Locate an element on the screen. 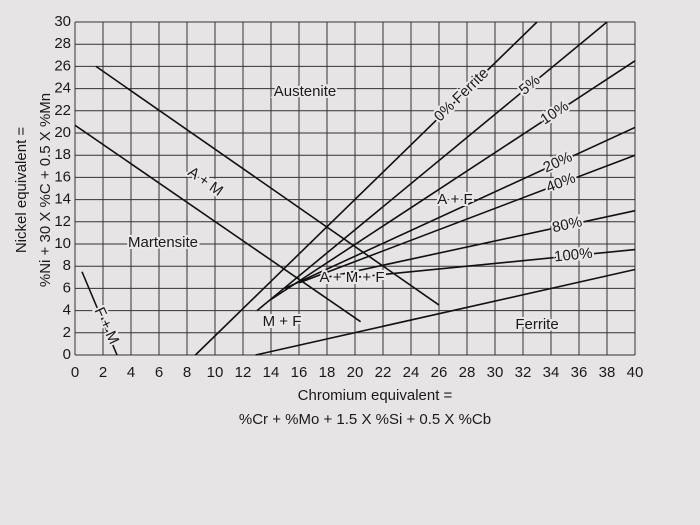 This screenshot has width=700, height=525. y-tick-label: 26 is located at coordinates (62, 65).